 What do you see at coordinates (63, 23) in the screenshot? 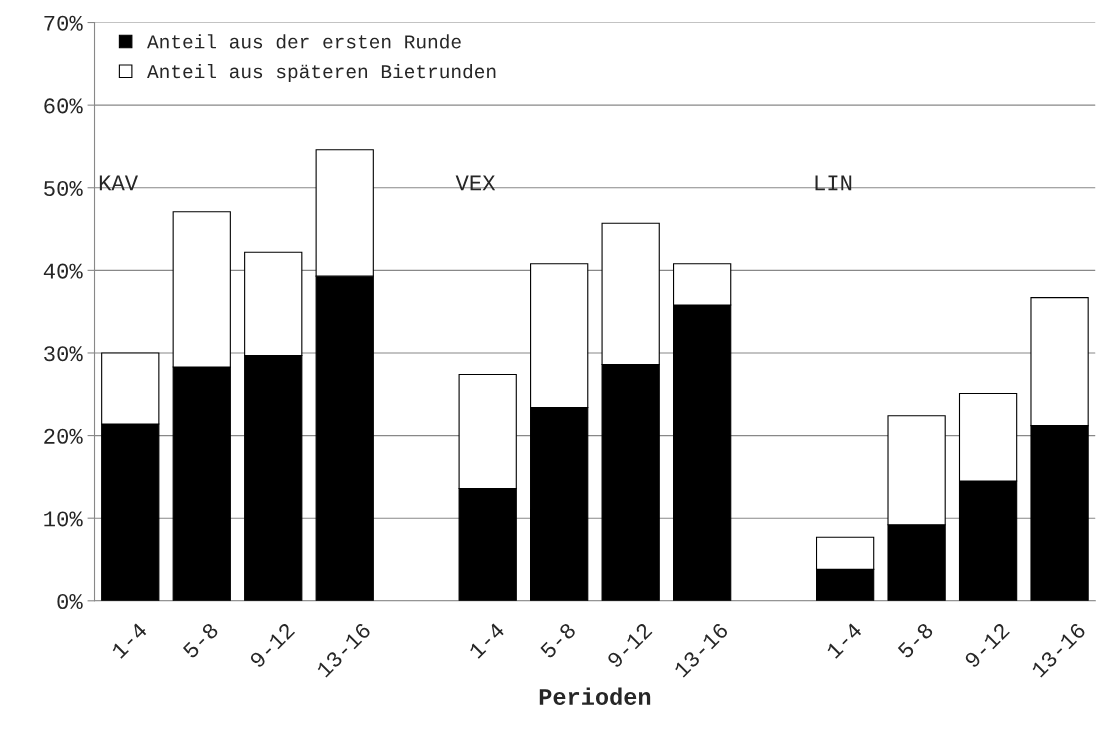
I see `y-tick-label: 70%` at bounding box center [63, 23].